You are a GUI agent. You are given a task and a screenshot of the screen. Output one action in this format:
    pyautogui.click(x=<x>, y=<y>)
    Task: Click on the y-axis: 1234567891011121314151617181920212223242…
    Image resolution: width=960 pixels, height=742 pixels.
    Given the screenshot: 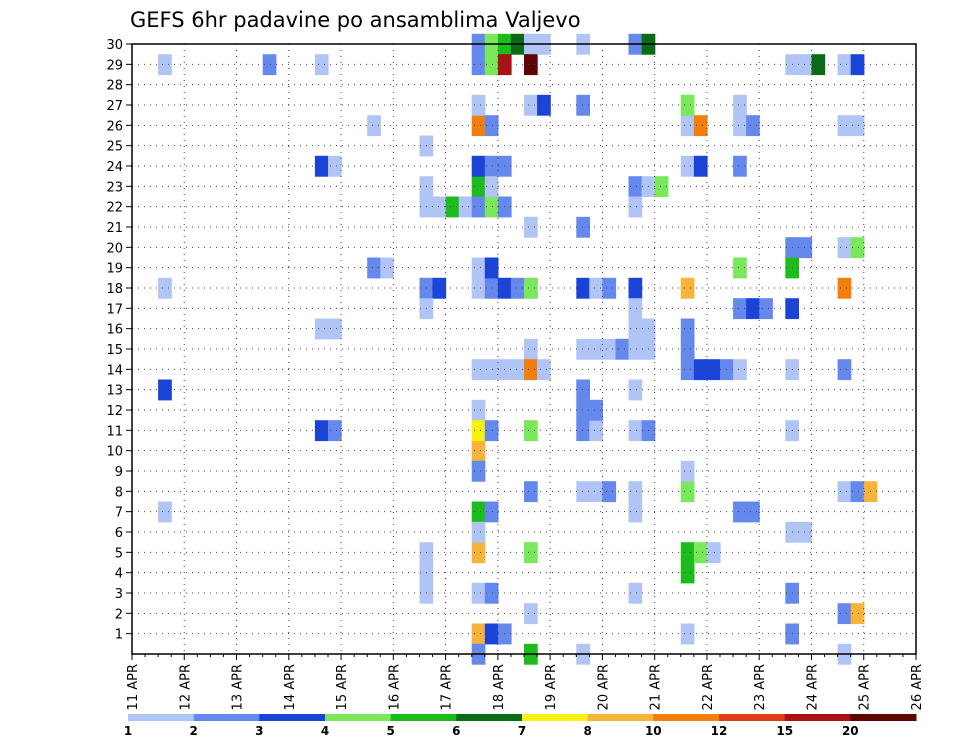 What is the action you would take?
    pyautogui.click(x=119, y=340)
    